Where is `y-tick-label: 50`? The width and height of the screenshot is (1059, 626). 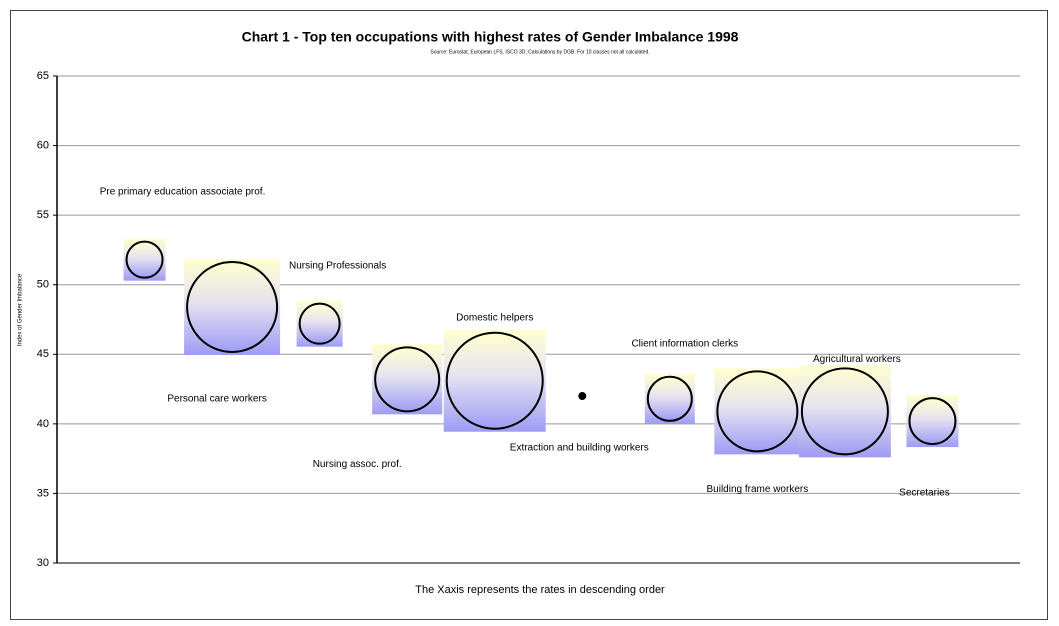
y-tick-label: 50 is located at coordinates (43, 285).